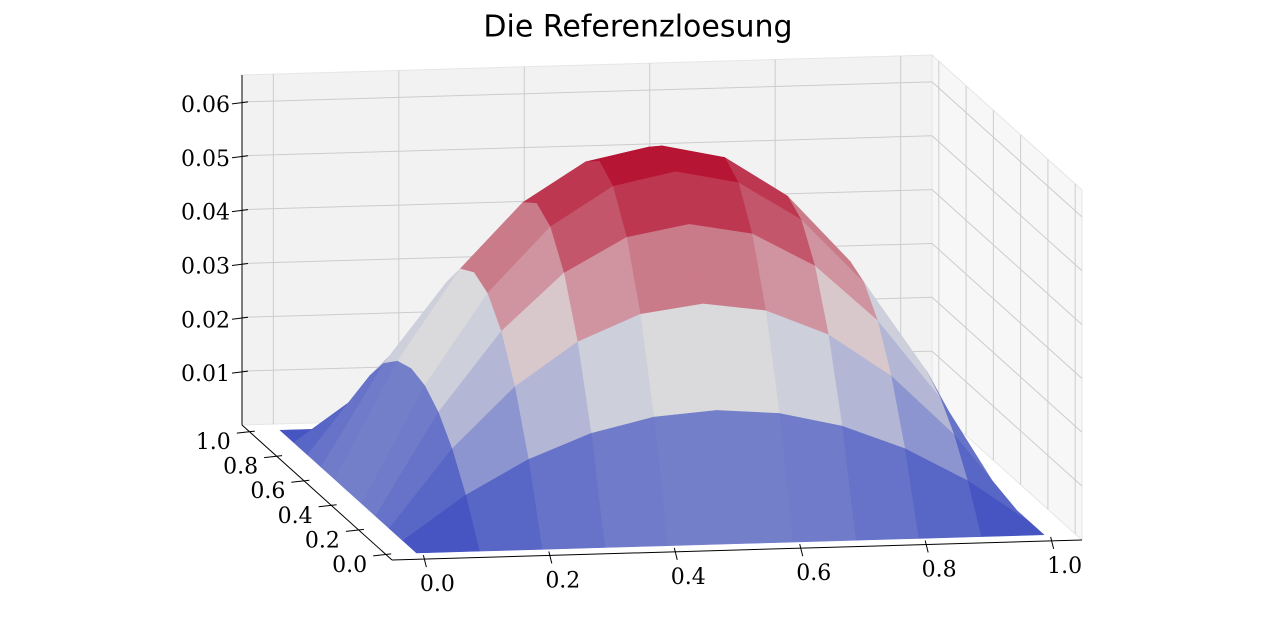  Describe the element at coordinates (562, 580) in the screenshot. I see `x-tick-label: 0.2` at that location.